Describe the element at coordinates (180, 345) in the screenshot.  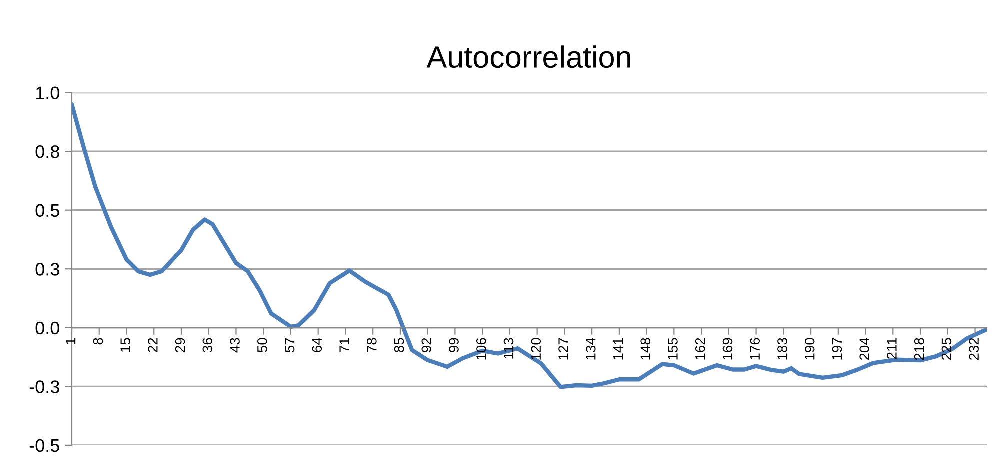
I see `x-tick-label: 29` at that location.